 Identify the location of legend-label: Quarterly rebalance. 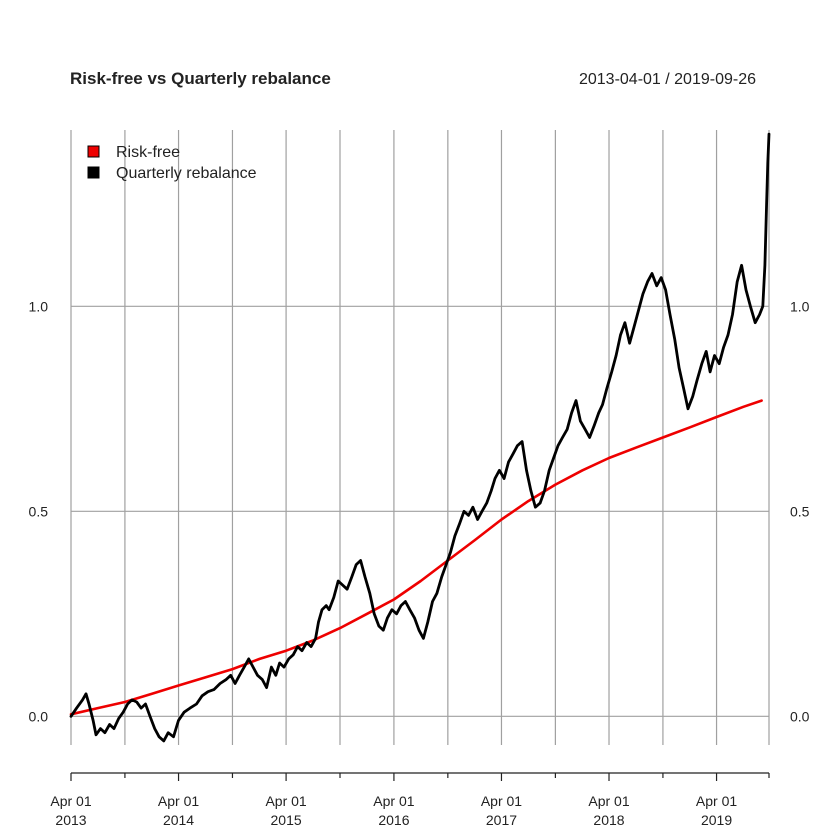
(186, 173).